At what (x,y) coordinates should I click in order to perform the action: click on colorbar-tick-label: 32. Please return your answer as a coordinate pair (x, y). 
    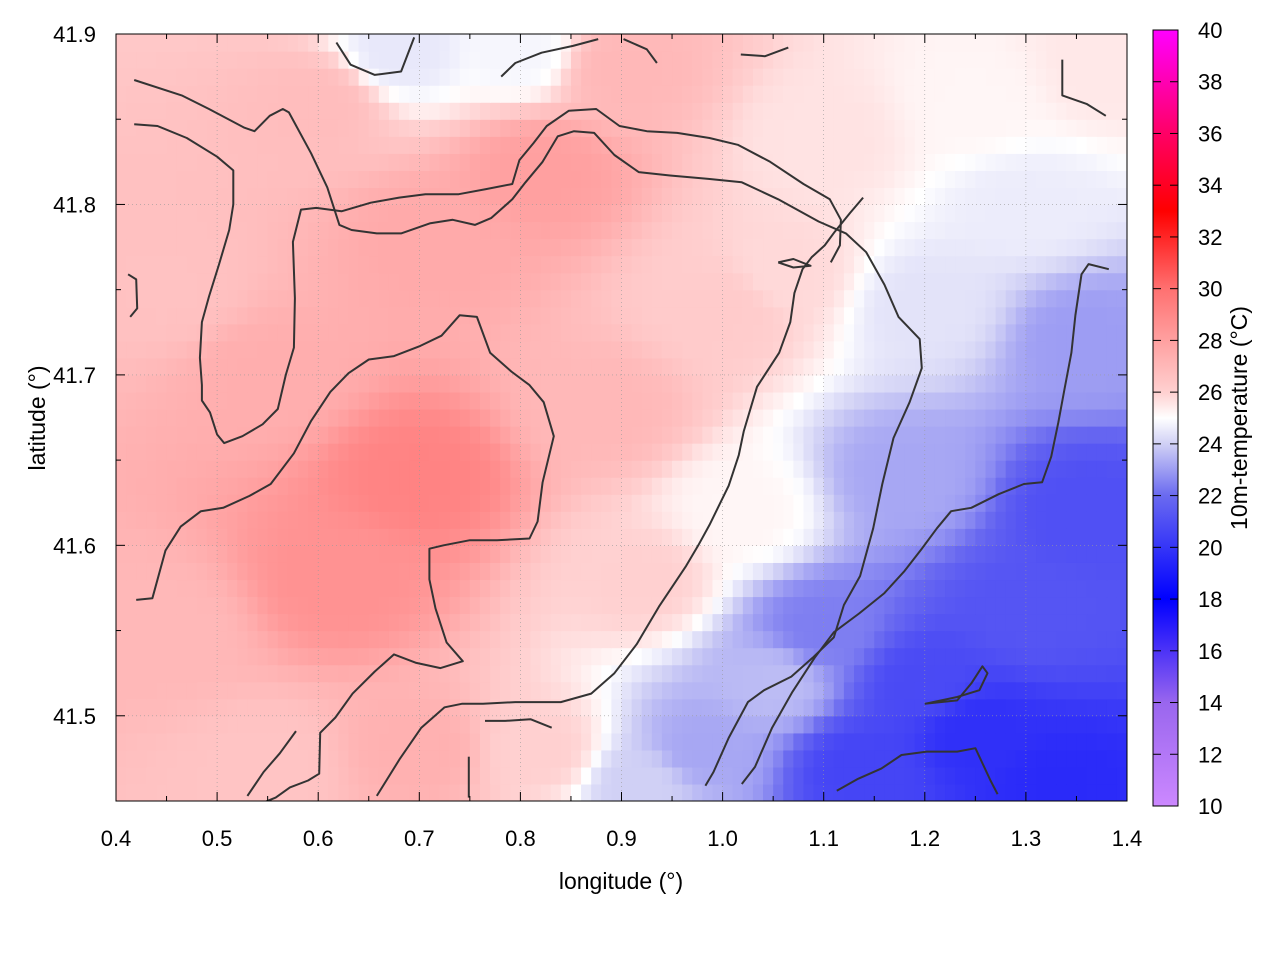
    Looking at the image, I should click on (1210, 237).